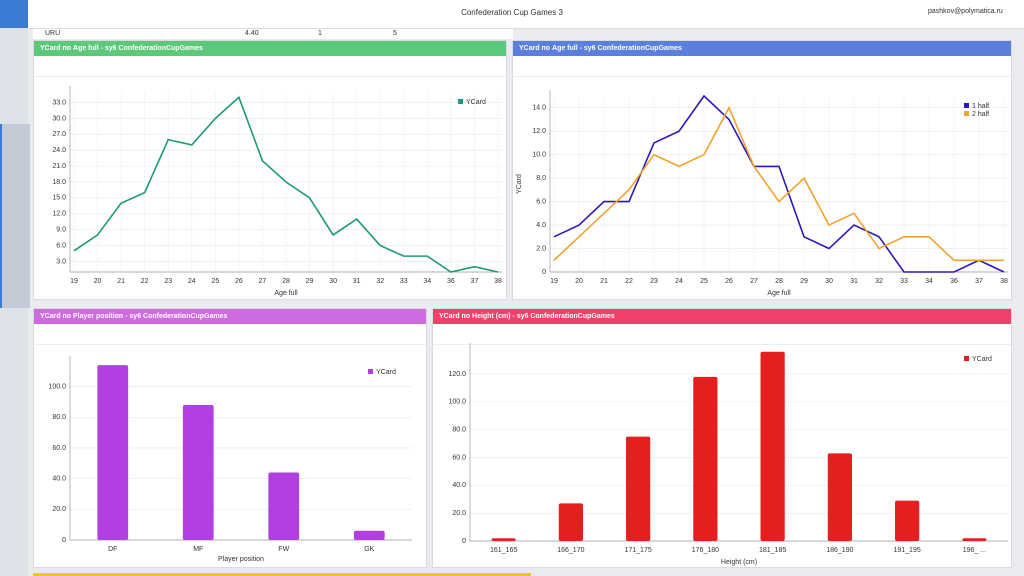 Image resolution: width=1024 pixels, height=576 pixels. What do you see at coordinates (457, 374) in the screenshot?
I see `y-tick-label: 120.0` at bounding box center [457, 374].